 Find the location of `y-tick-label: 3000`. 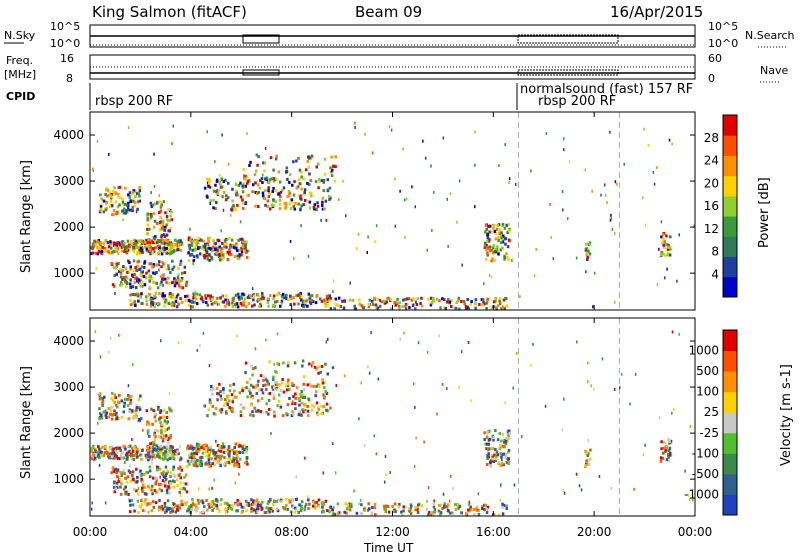

y-tick-label: 3000 is located at coordinates (68, 181).